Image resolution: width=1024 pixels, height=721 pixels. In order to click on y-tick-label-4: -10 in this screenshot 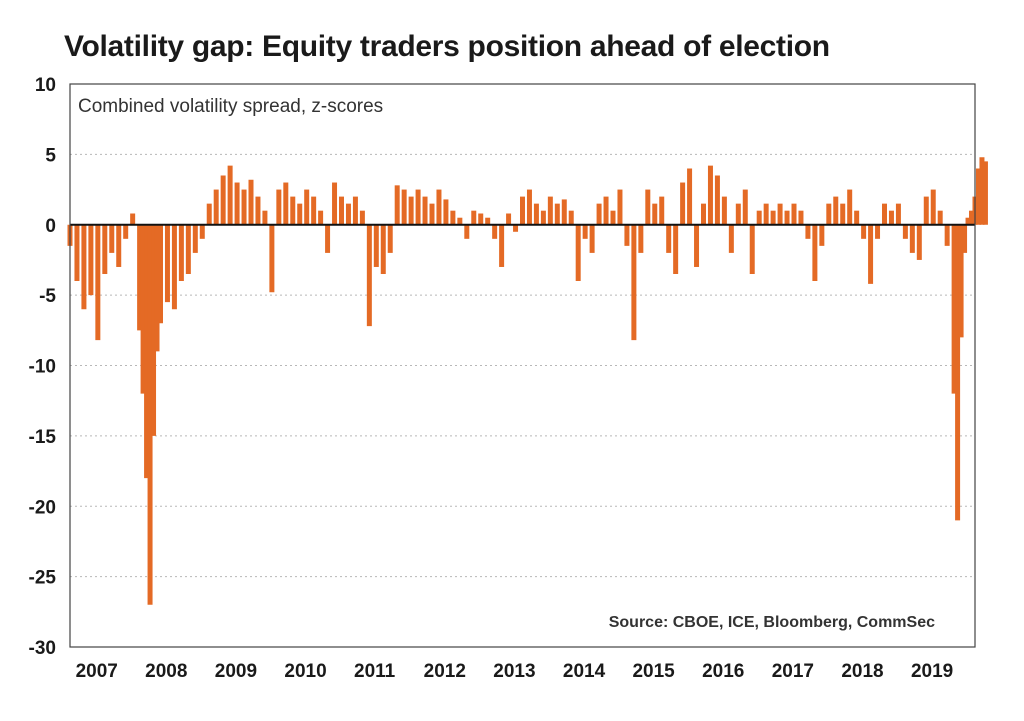, I will do `click(42, 367)`.